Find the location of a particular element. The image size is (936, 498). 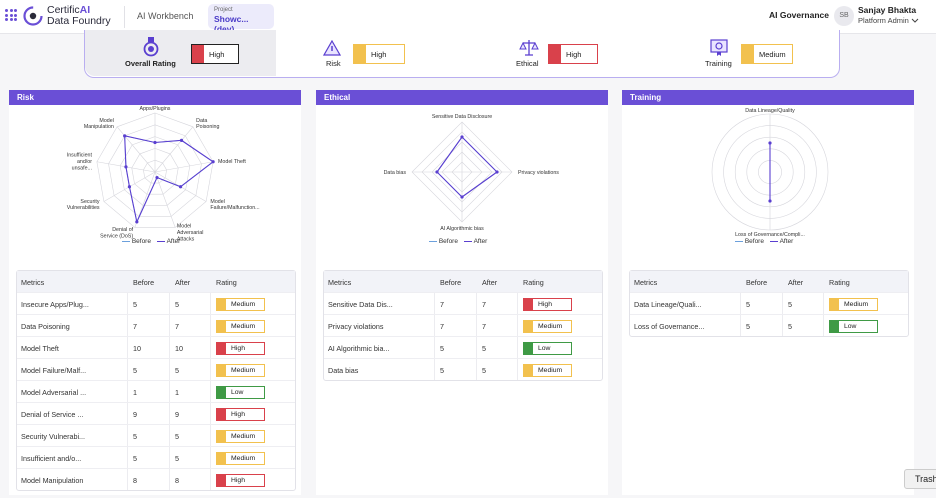

radar-axis-label-line: and/or is located at coordinates (84, 162).